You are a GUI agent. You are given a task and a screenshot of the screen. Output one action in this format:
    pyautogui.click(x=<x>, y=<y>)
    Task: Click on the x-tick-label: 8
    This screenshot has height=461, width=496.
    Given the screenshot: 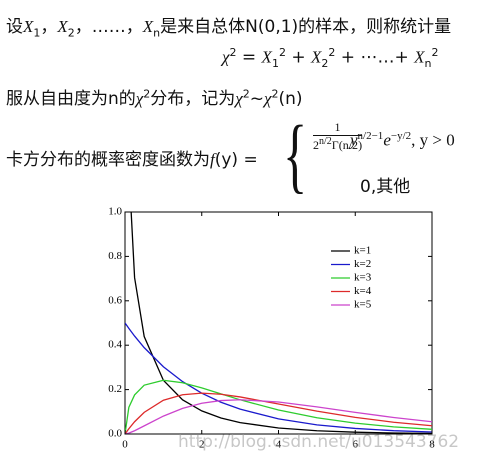 What is the action you would take?
    pyautogui.click(x=432, y=445)
    